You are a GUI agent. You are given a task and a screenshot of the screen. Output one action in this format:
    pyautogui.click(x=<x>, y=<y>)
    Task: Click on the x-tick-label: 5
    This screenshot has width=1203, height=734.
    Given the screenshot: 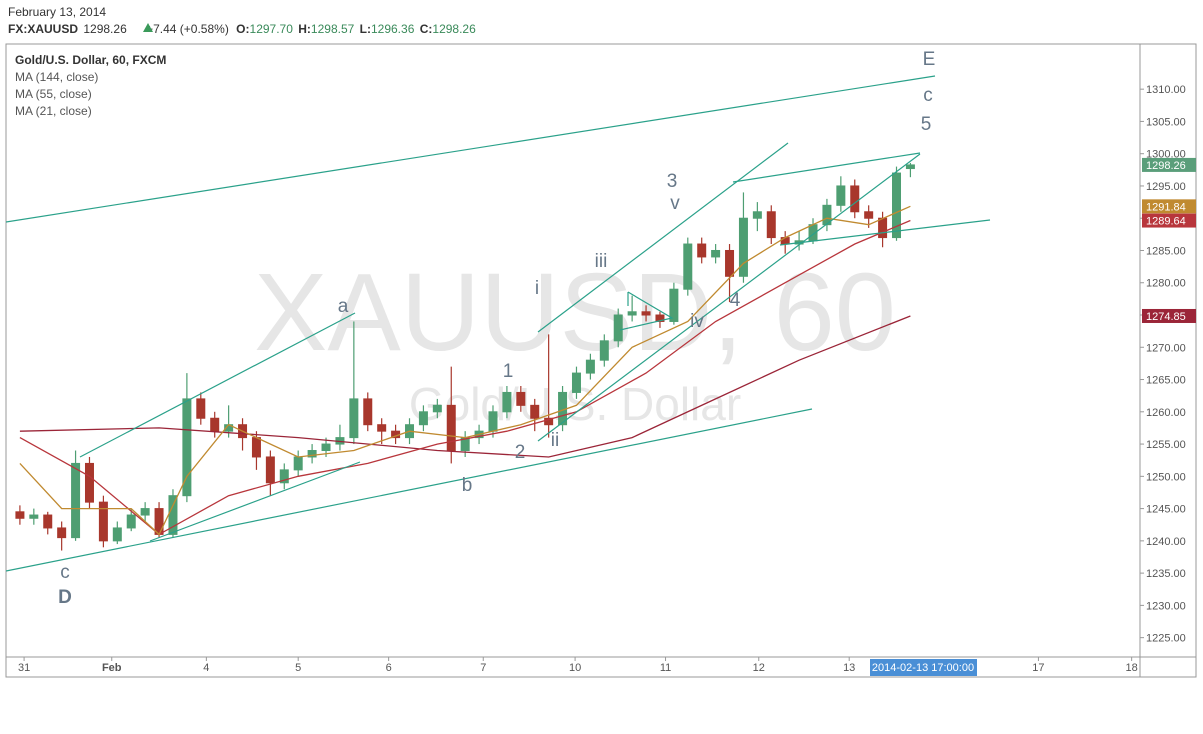 What is the action you would take?
    pyautogui.click(x=298, y=668)
    